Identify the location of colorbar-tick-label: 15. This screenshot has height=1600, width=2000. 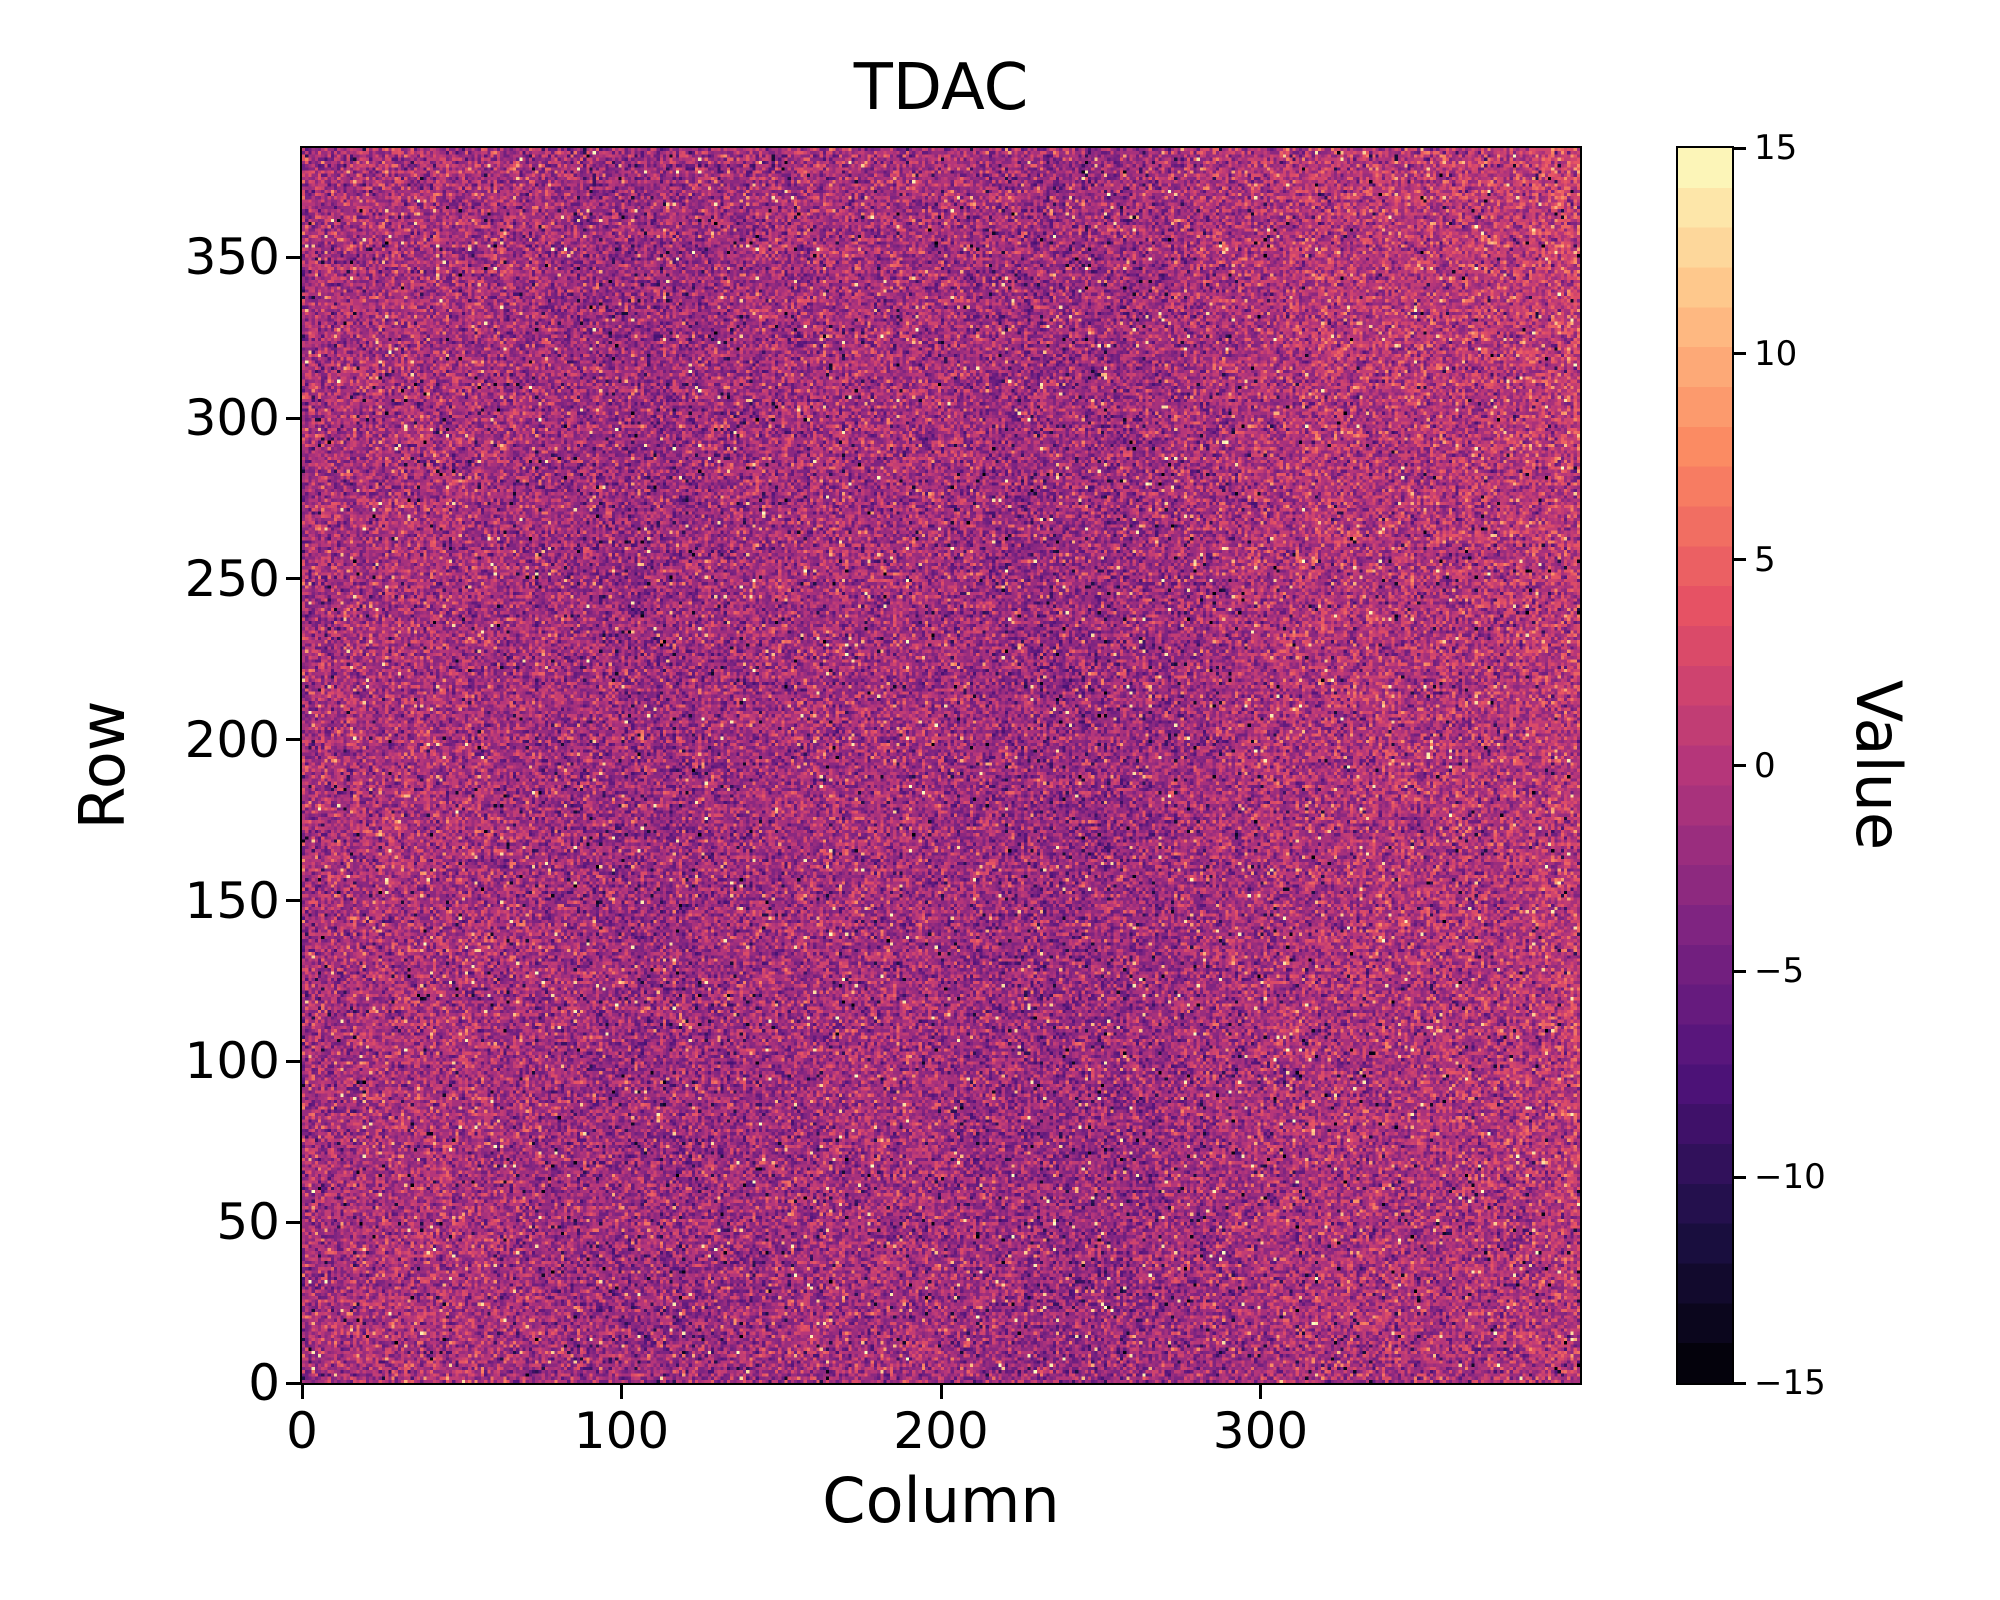
(1776, 148).